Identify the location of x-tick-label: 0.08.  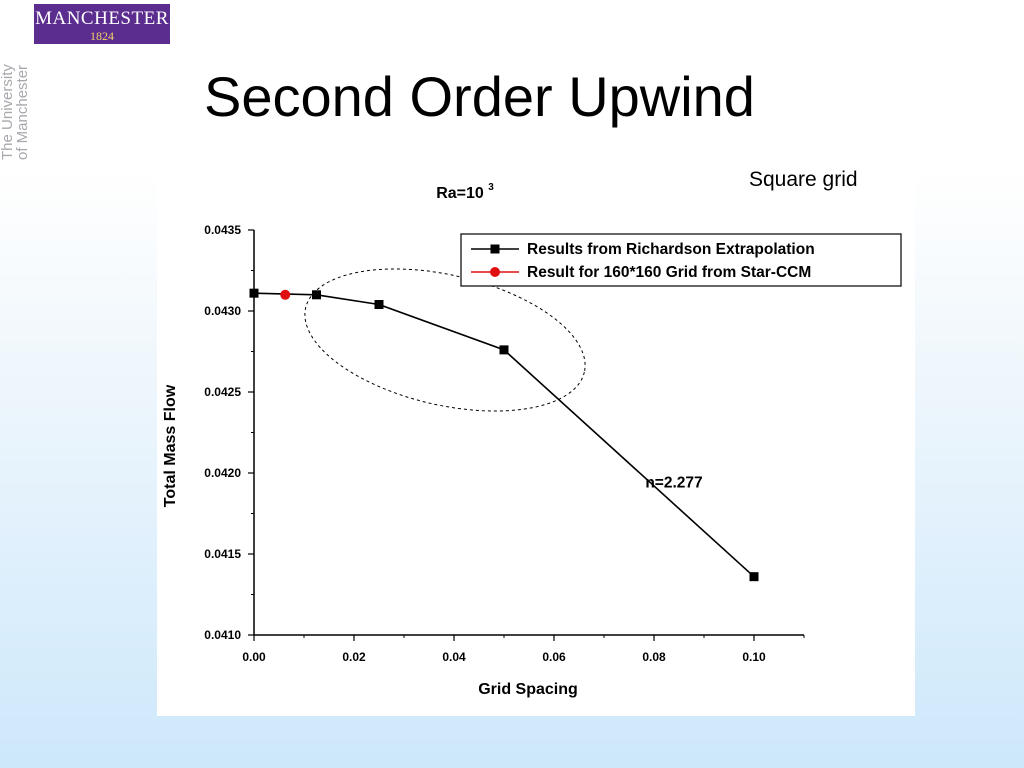
(654, 657).